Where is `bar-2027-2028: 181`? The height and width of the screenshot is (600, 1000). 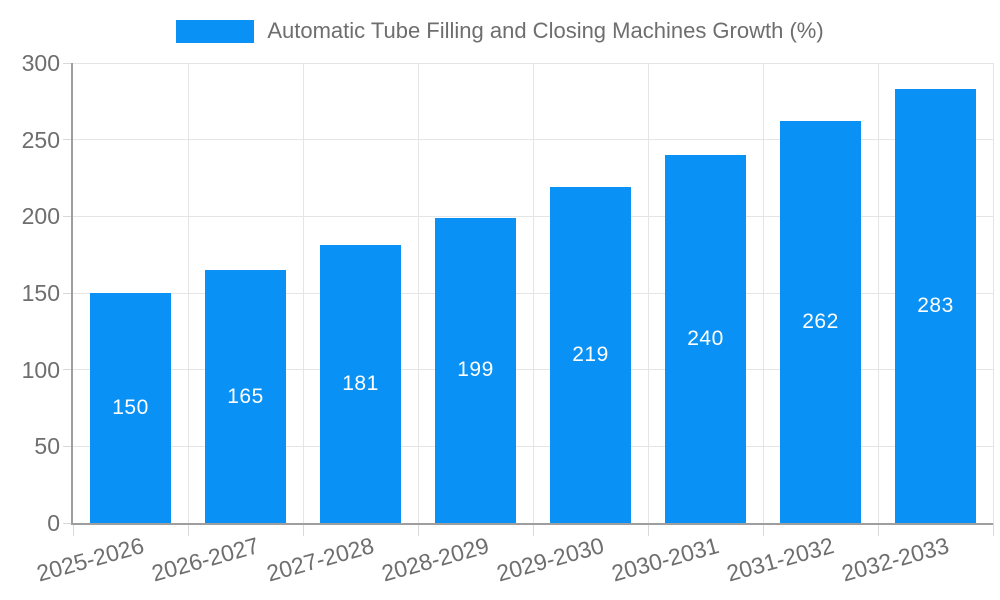
bar-2027-2028: 181 is located at coordinates (360, 384).